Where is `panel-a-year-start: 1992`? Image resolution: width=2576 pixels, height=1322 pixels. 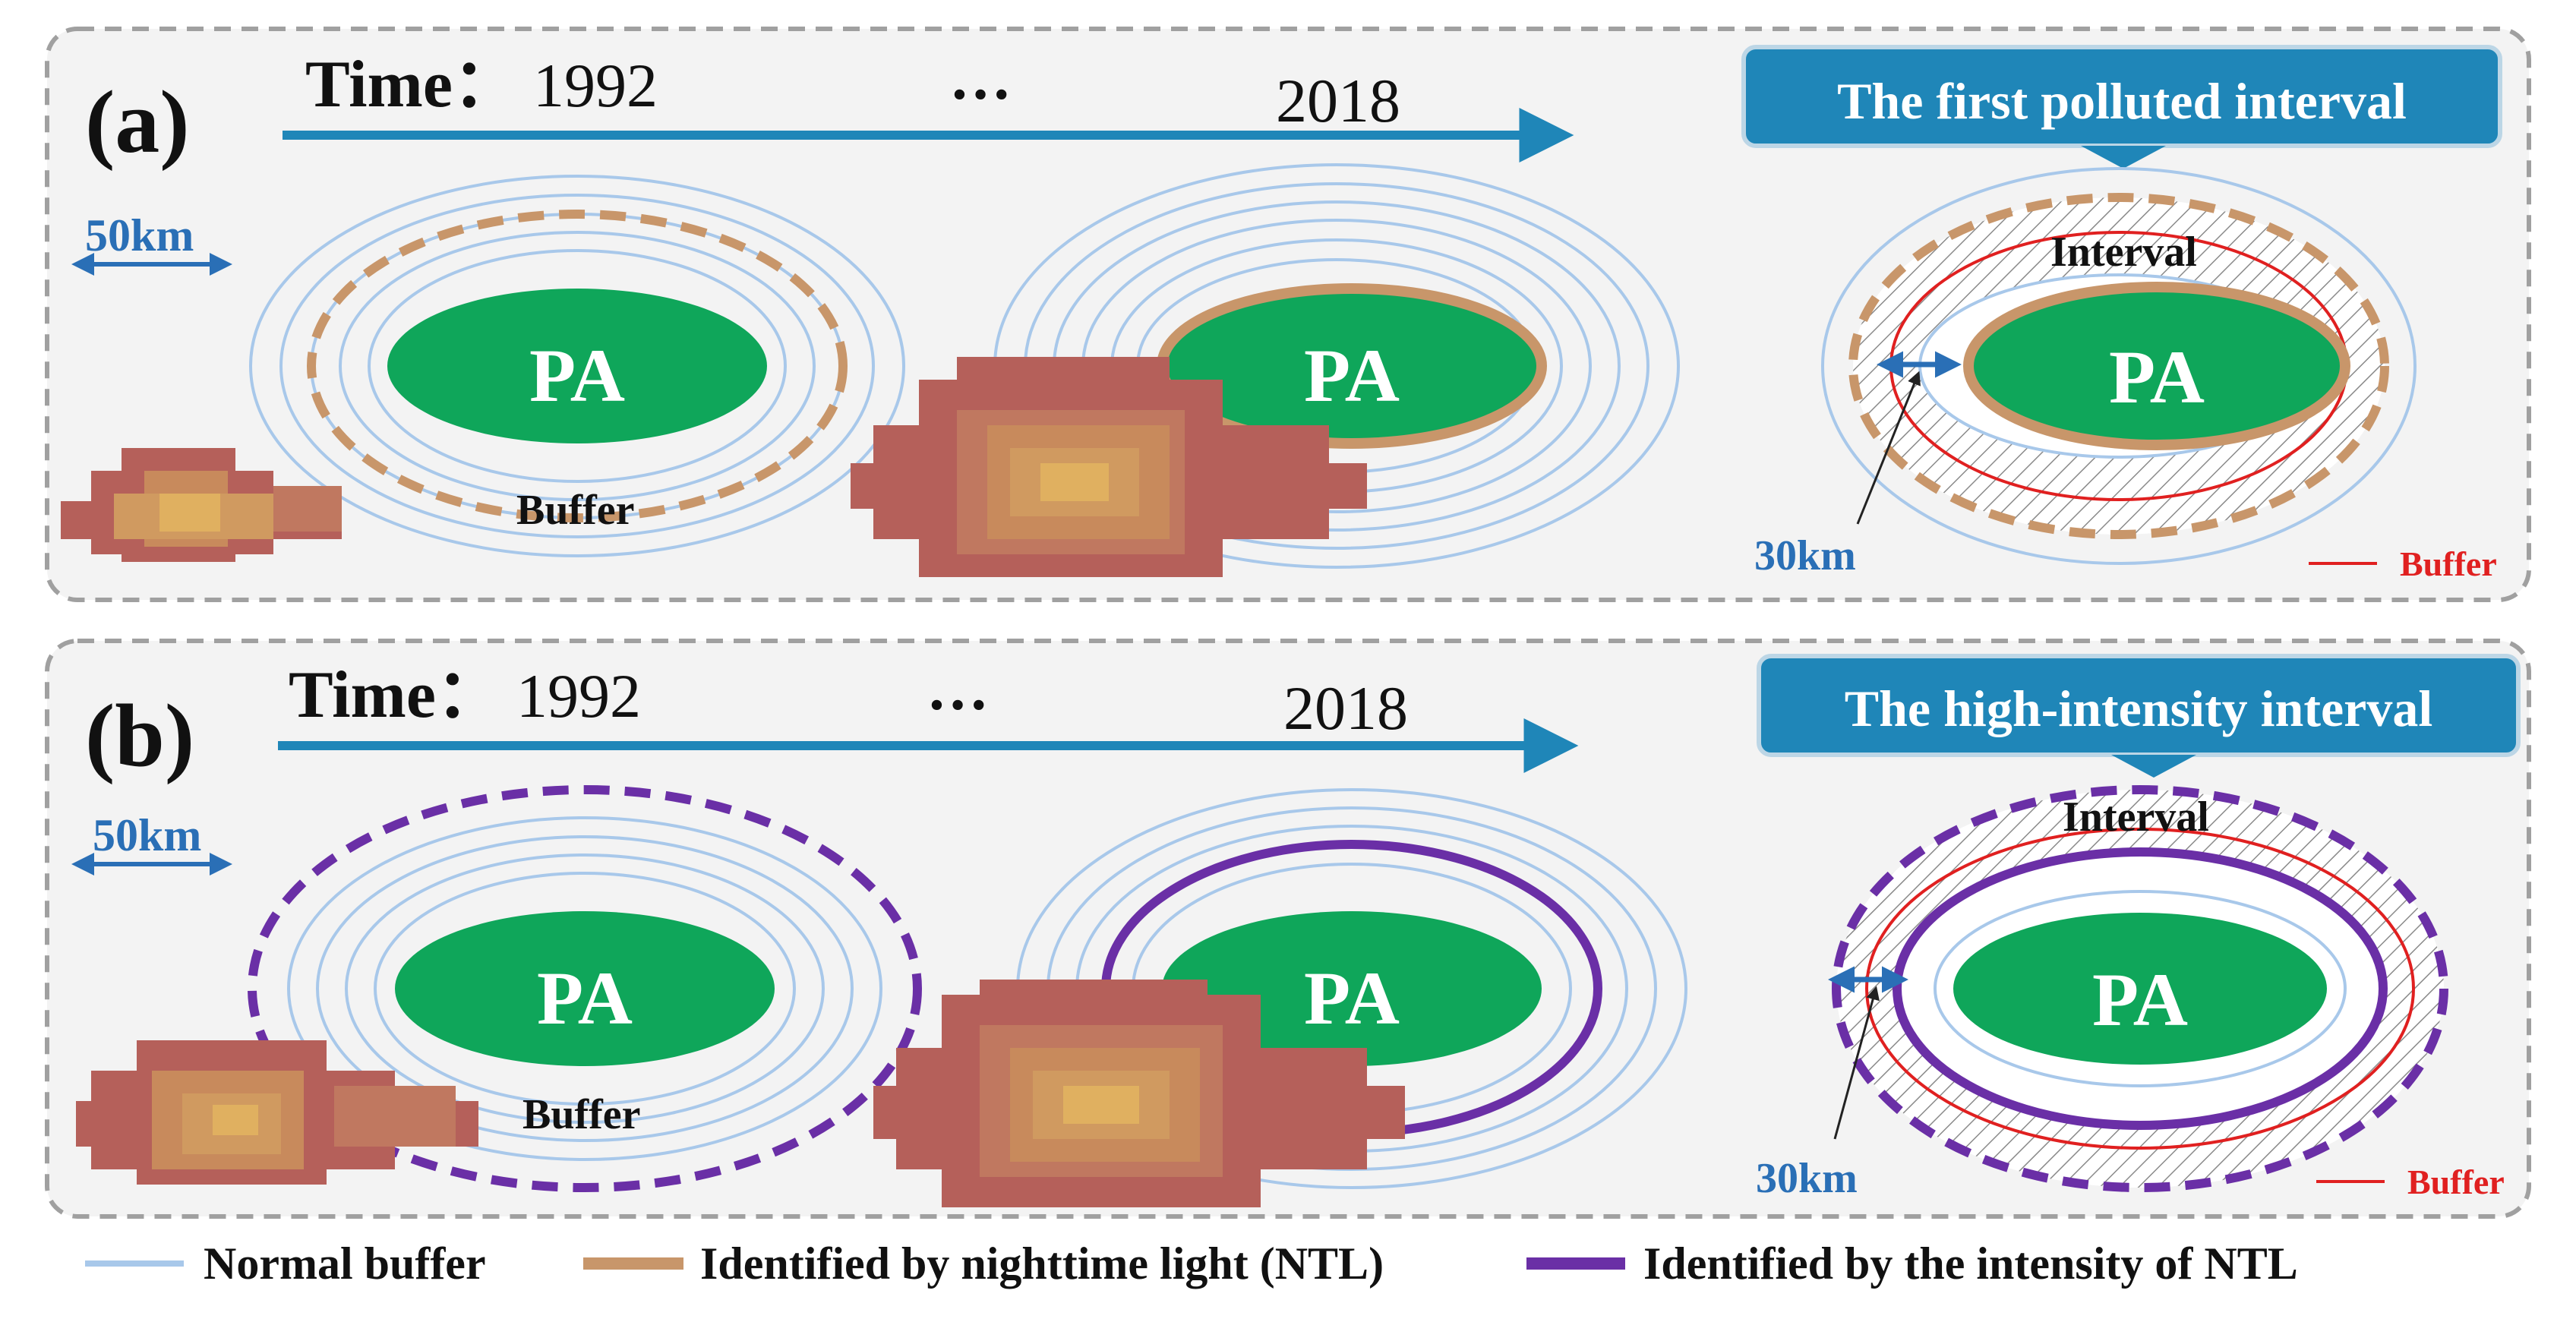
panel-a-year-start: 1992 is located at coordinates (595, 85).